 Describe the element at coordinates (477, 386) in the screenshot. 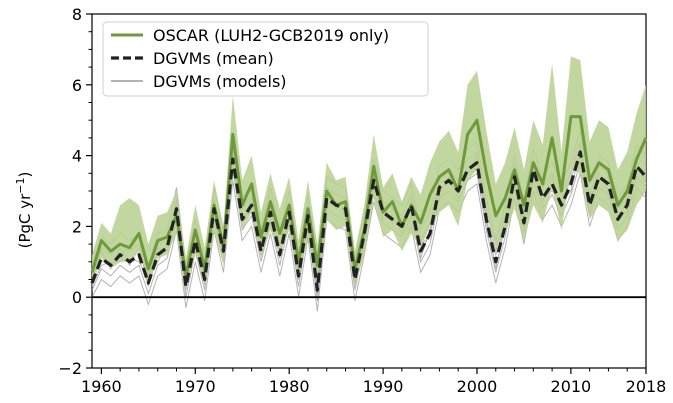

I see `x-tick-label-2000: 2000` at that location.